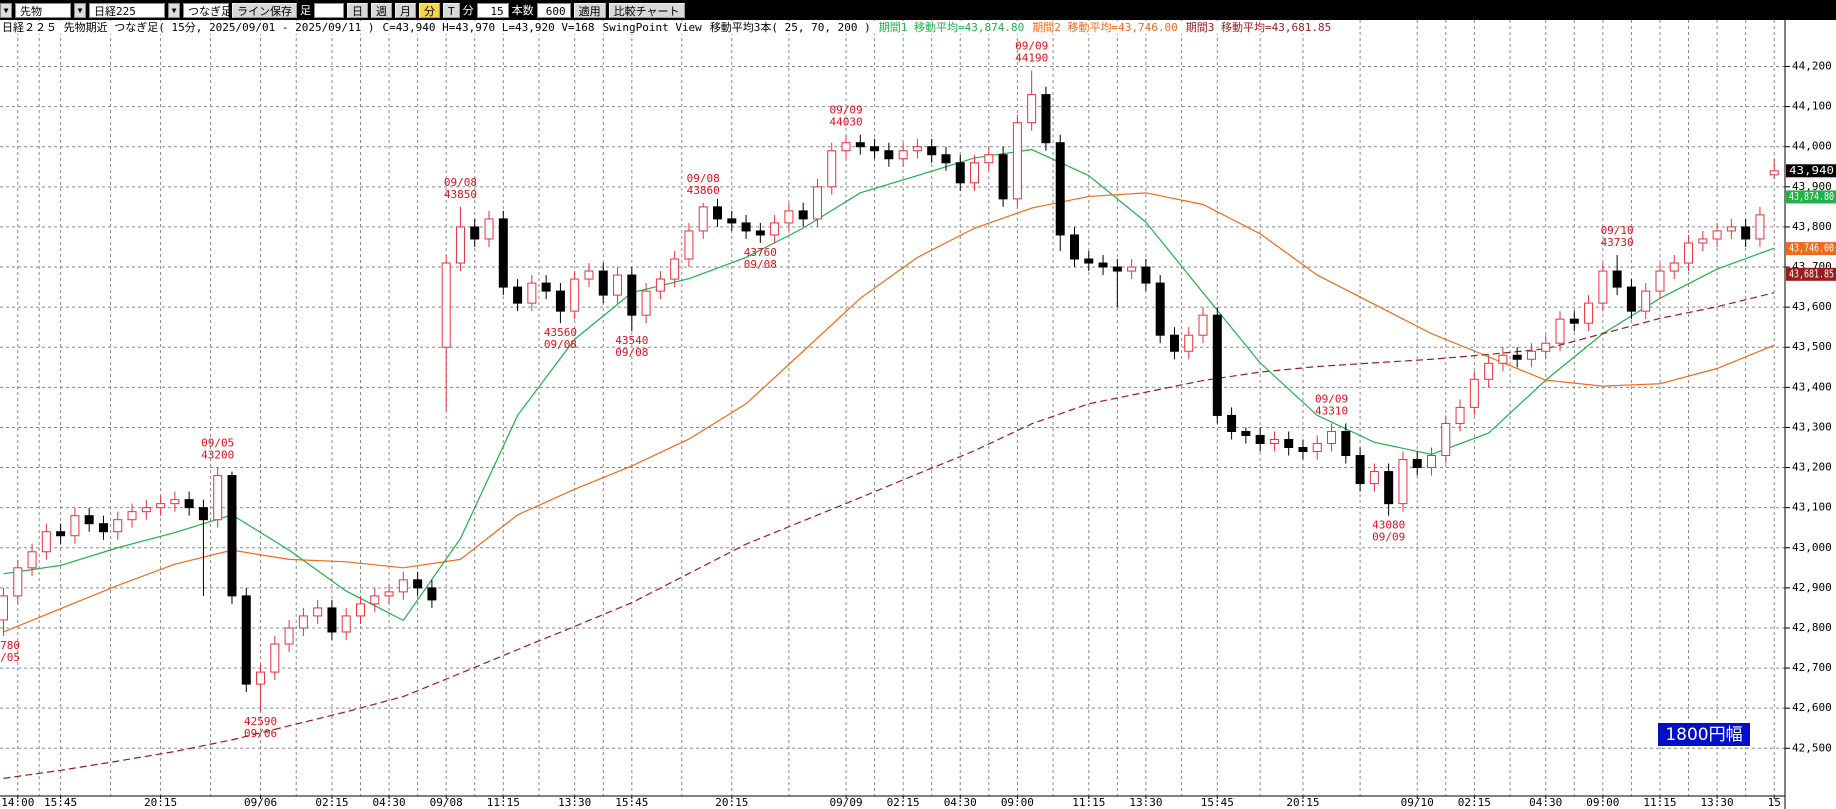  What do you see at coordinates (381, 10) in the screenshot?
I see `period-button: 週` at bounding box center [381, 10].